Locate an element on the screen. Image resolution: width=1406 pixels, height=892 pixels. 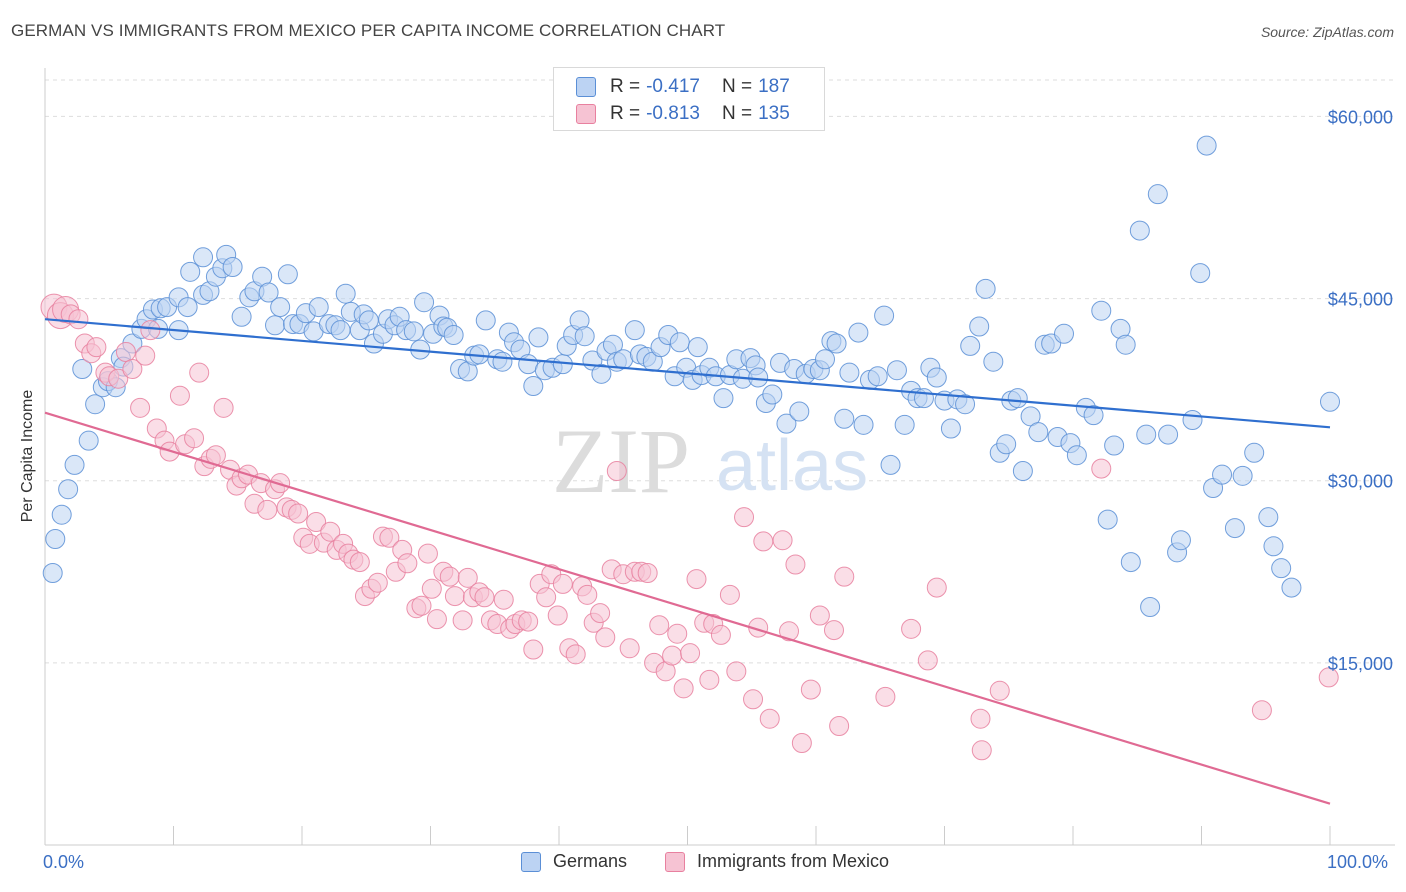
bottom-legend-germans: Germans is located at coordinates (574, 861).